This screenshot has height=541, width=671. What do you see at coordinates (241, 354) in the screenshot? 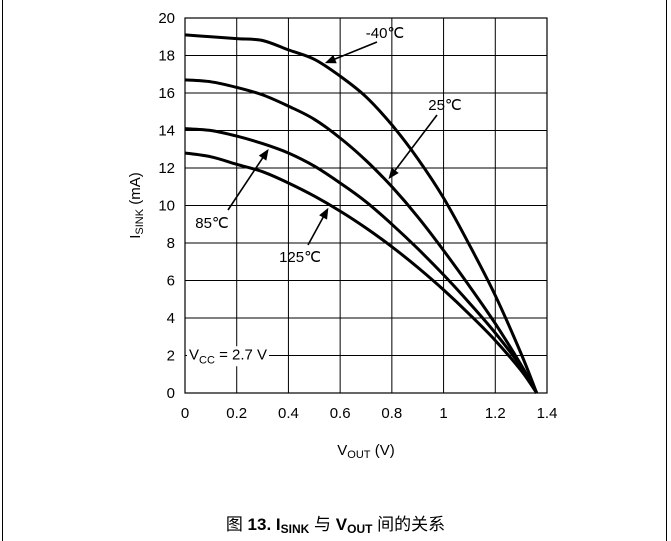
I see `vcc-rest: = 2.7 V` at bounding box center [241, 354].